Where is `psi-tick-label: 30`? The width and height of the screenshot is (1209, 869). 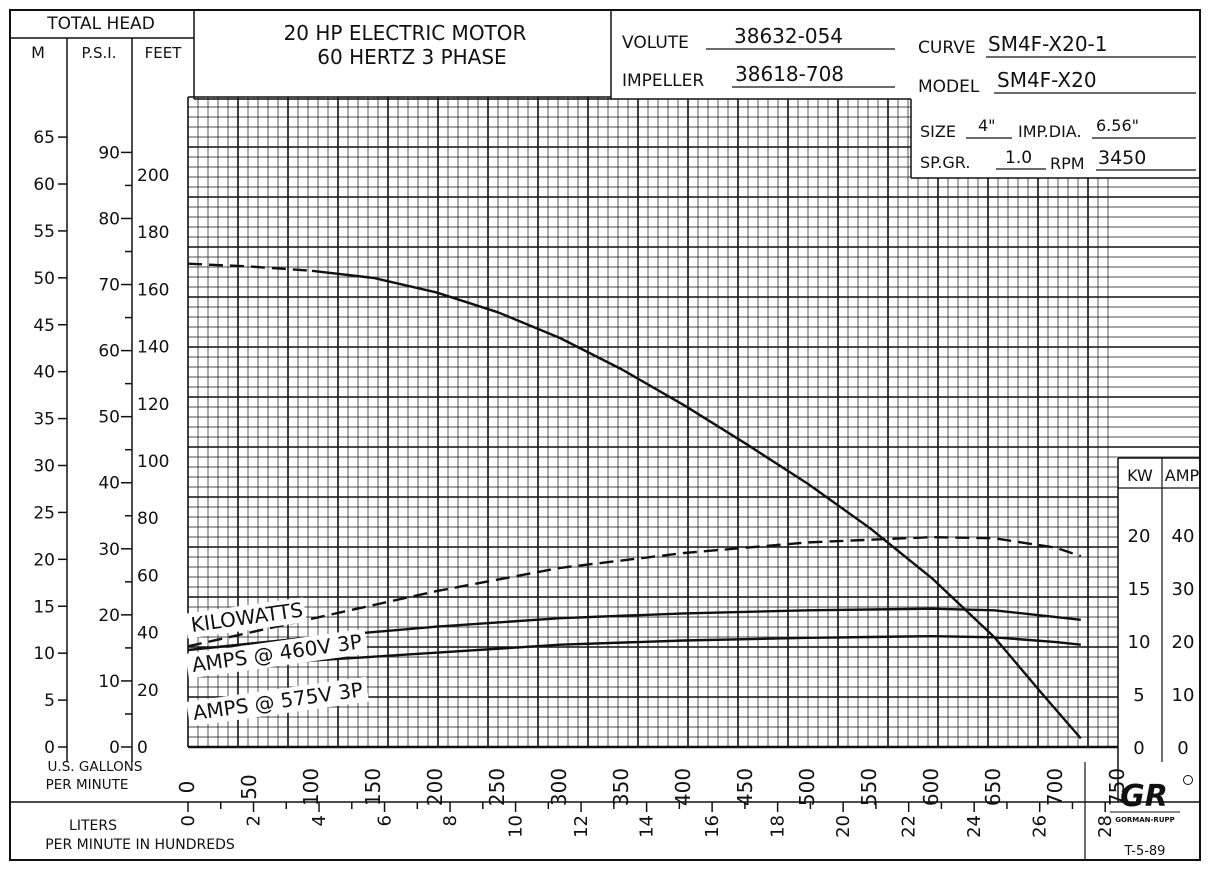 psi-tick-label: 30 is located at coordinates (109, 550).